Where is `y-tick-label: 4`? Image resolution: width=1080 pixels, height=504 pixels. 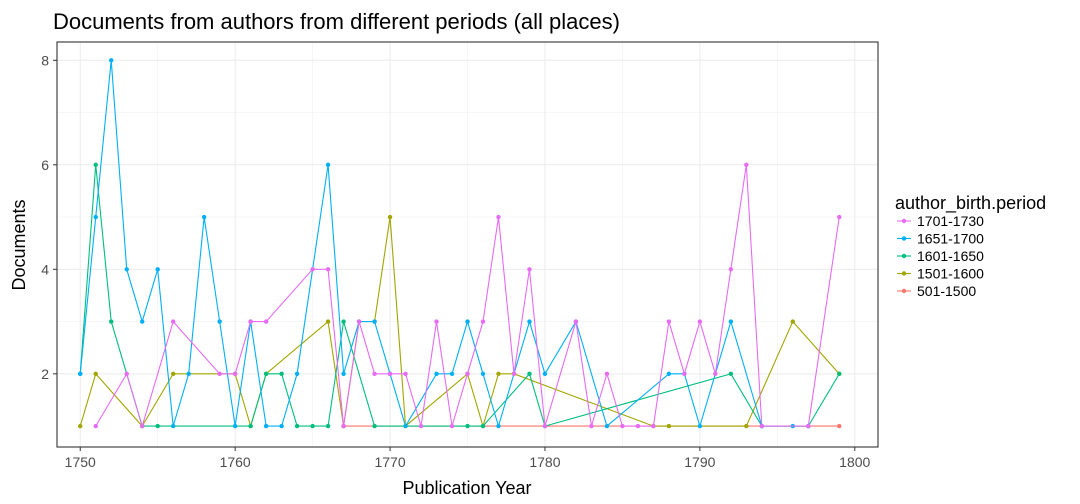 y-tick-label: 4 is located at coordinates (45, 269).